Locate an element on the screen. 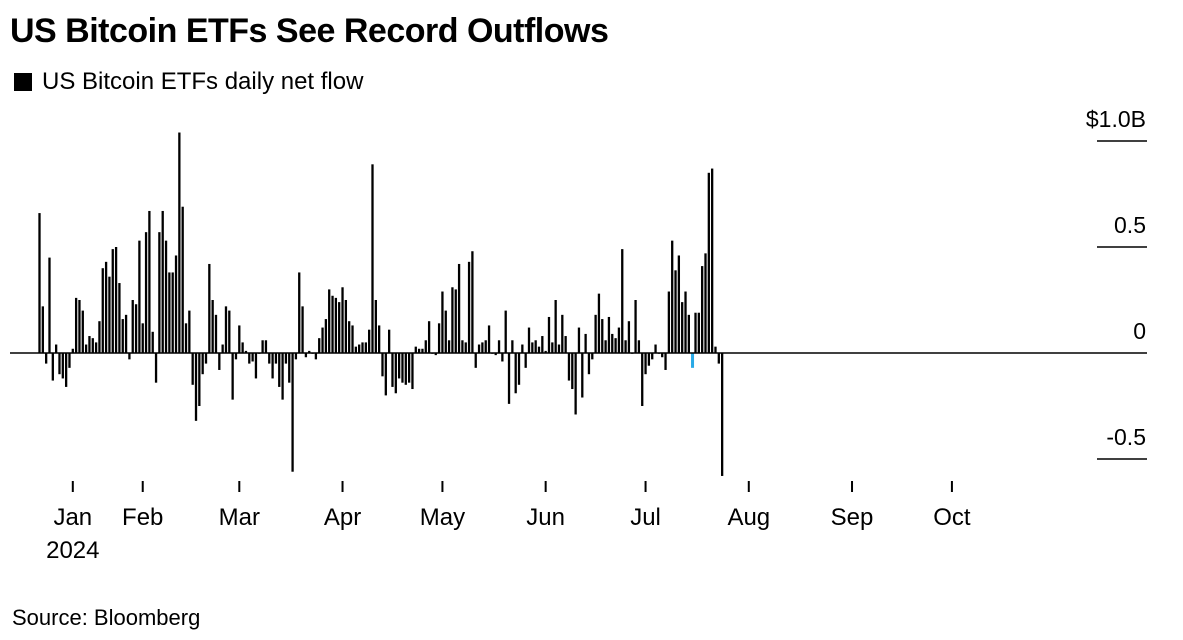 The width and height of the screenshot is (1183, 640). x-tick-label: Feb is located at coordinates (142, 517).